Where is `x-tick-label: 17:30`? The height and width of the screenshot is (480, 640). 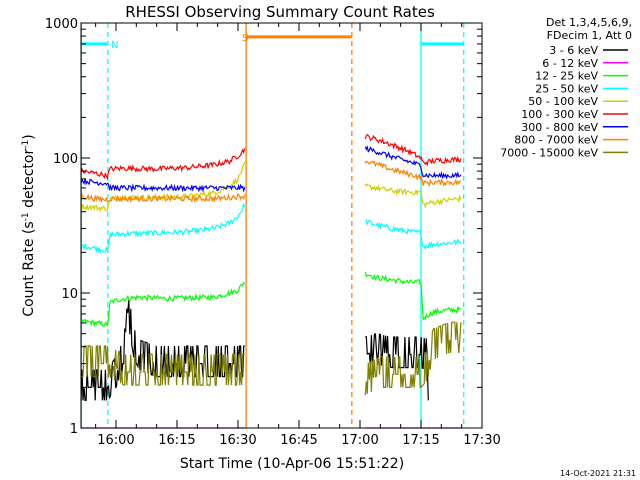
x-tick-label: 17:30 is located at coordinates (481, 440).